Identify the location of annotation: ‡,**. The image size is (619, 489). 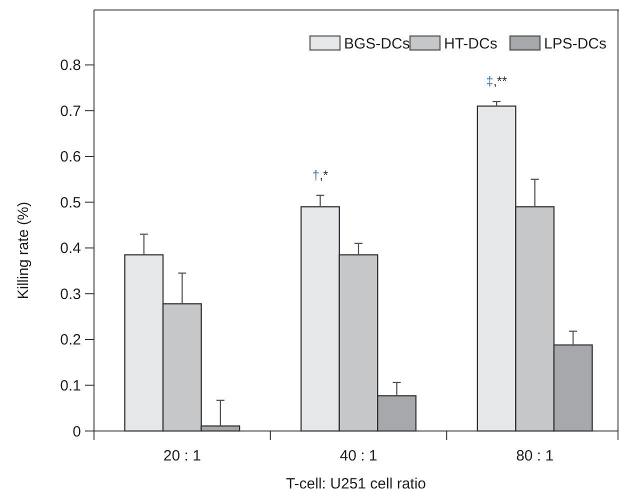
(497, 81).